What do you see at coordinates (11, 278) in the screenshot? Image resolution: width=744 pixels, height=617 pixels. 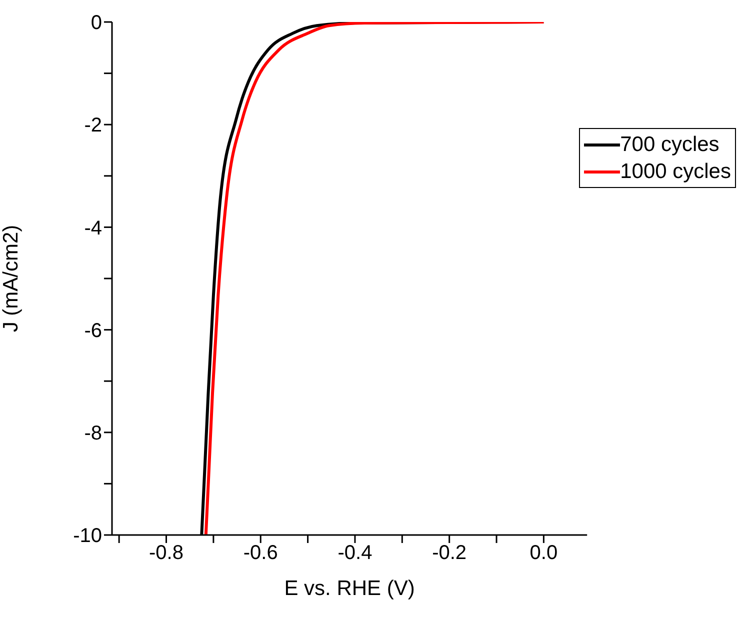 I see `y-axis-title: J (mA/cm2)` at bounding box center [11, 278].